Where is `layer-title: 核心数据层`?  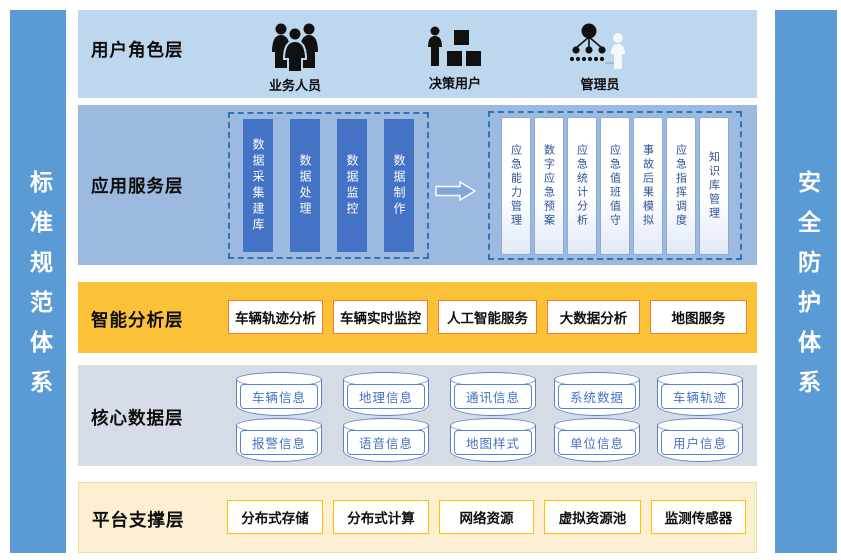 layer-title: 核心数据层 is located at coordinates (137, 419).